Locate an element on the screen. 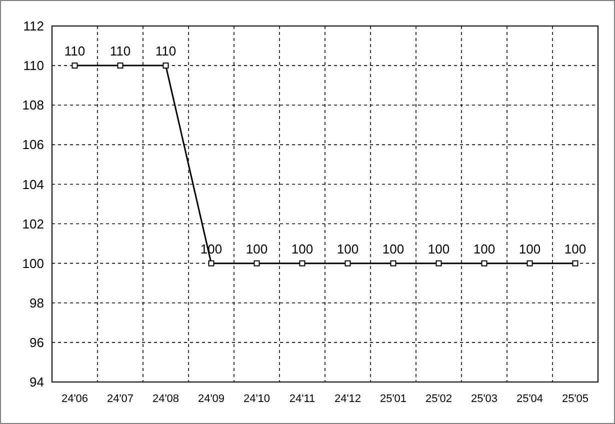 The width and height of the screenshot is (615, 424). x-tick-label: 25'01 is located at coordinates (393, 399).